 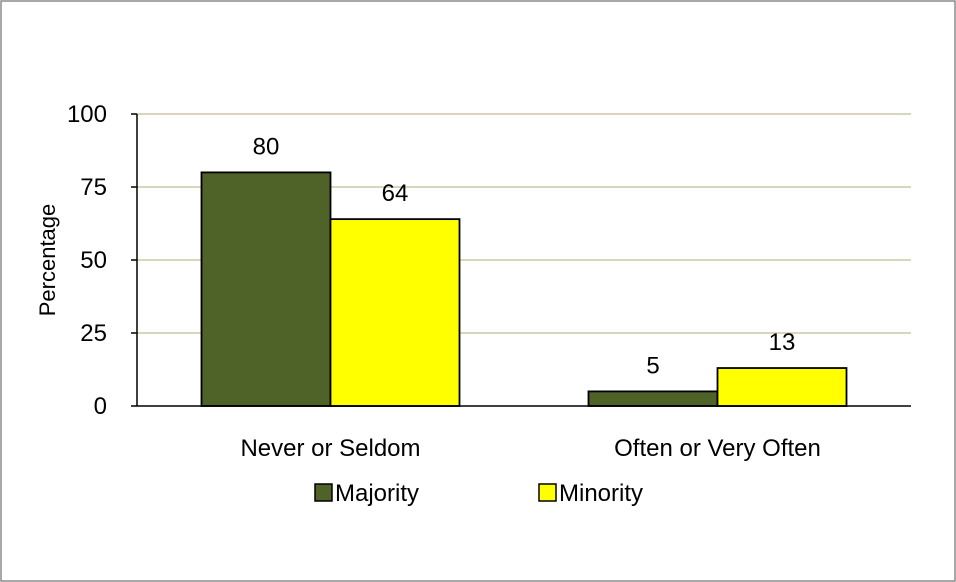 I want to click on y-tick-label: 75, so click(x=93, y=187).